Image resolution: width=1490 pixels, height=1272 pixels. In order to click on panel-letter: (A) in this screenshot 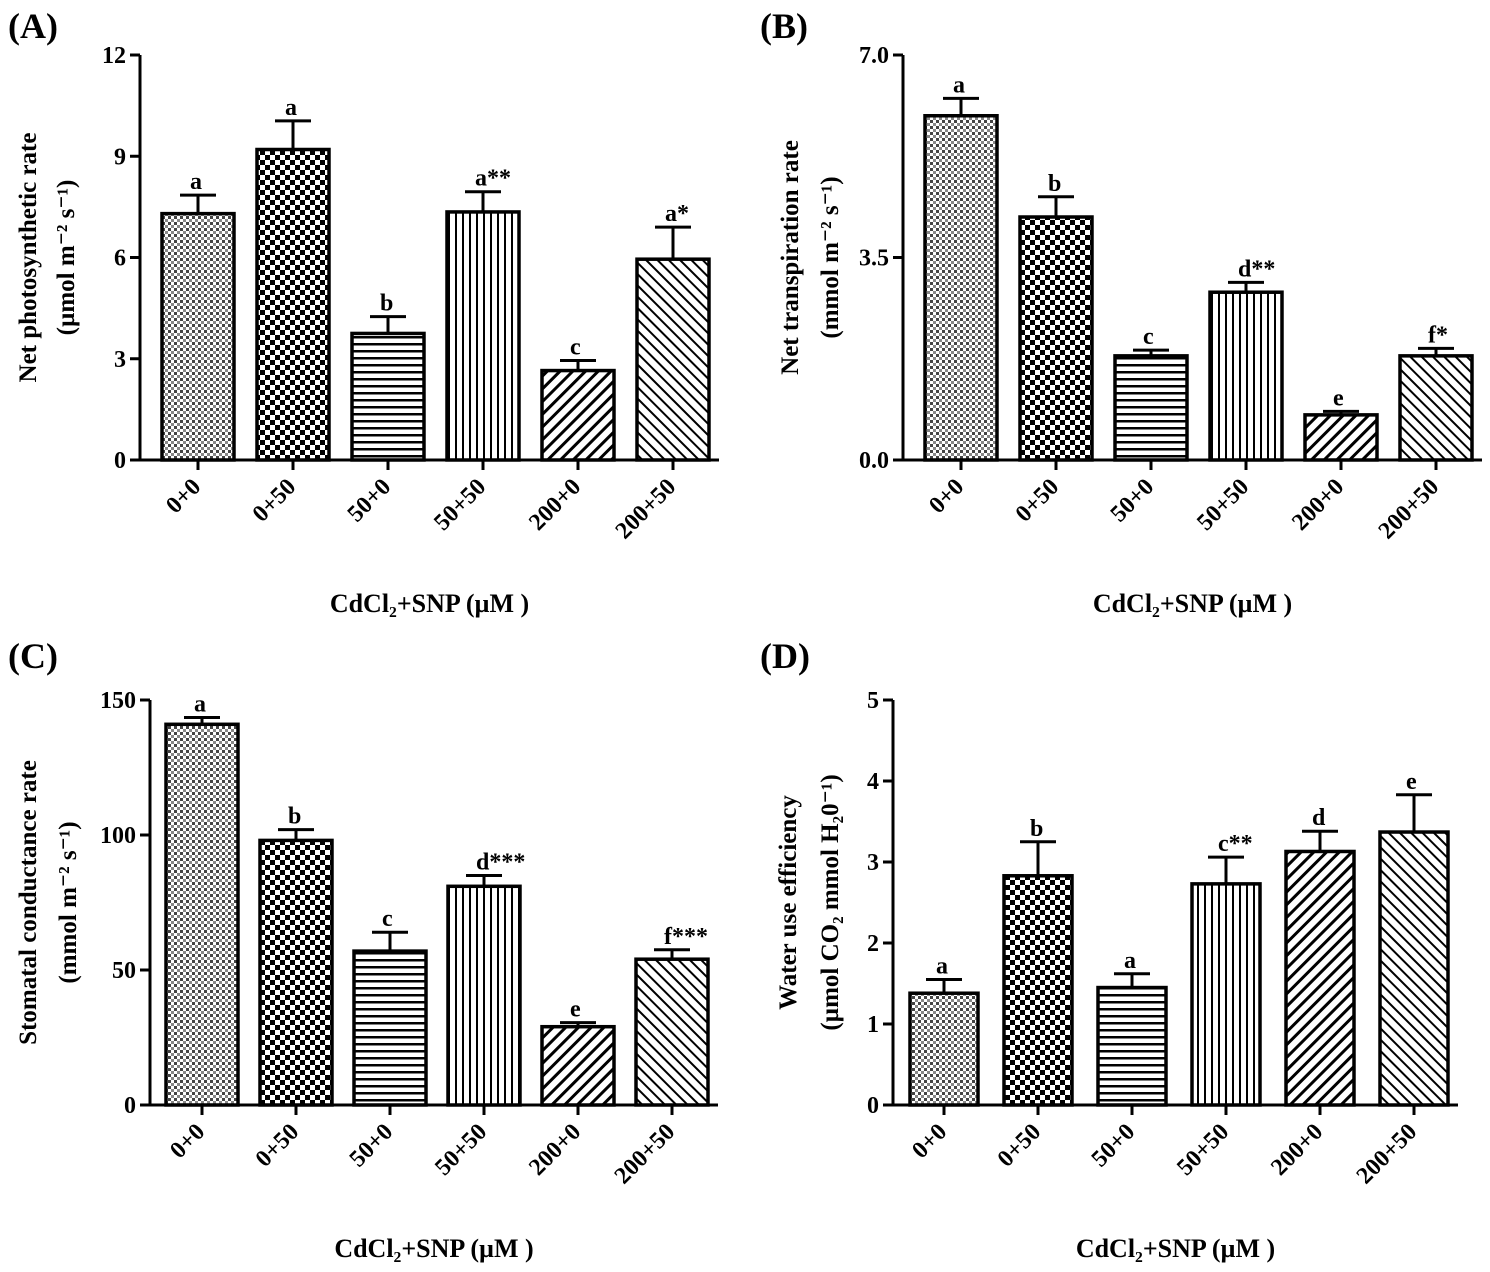, I will do `click(33, 26)`.